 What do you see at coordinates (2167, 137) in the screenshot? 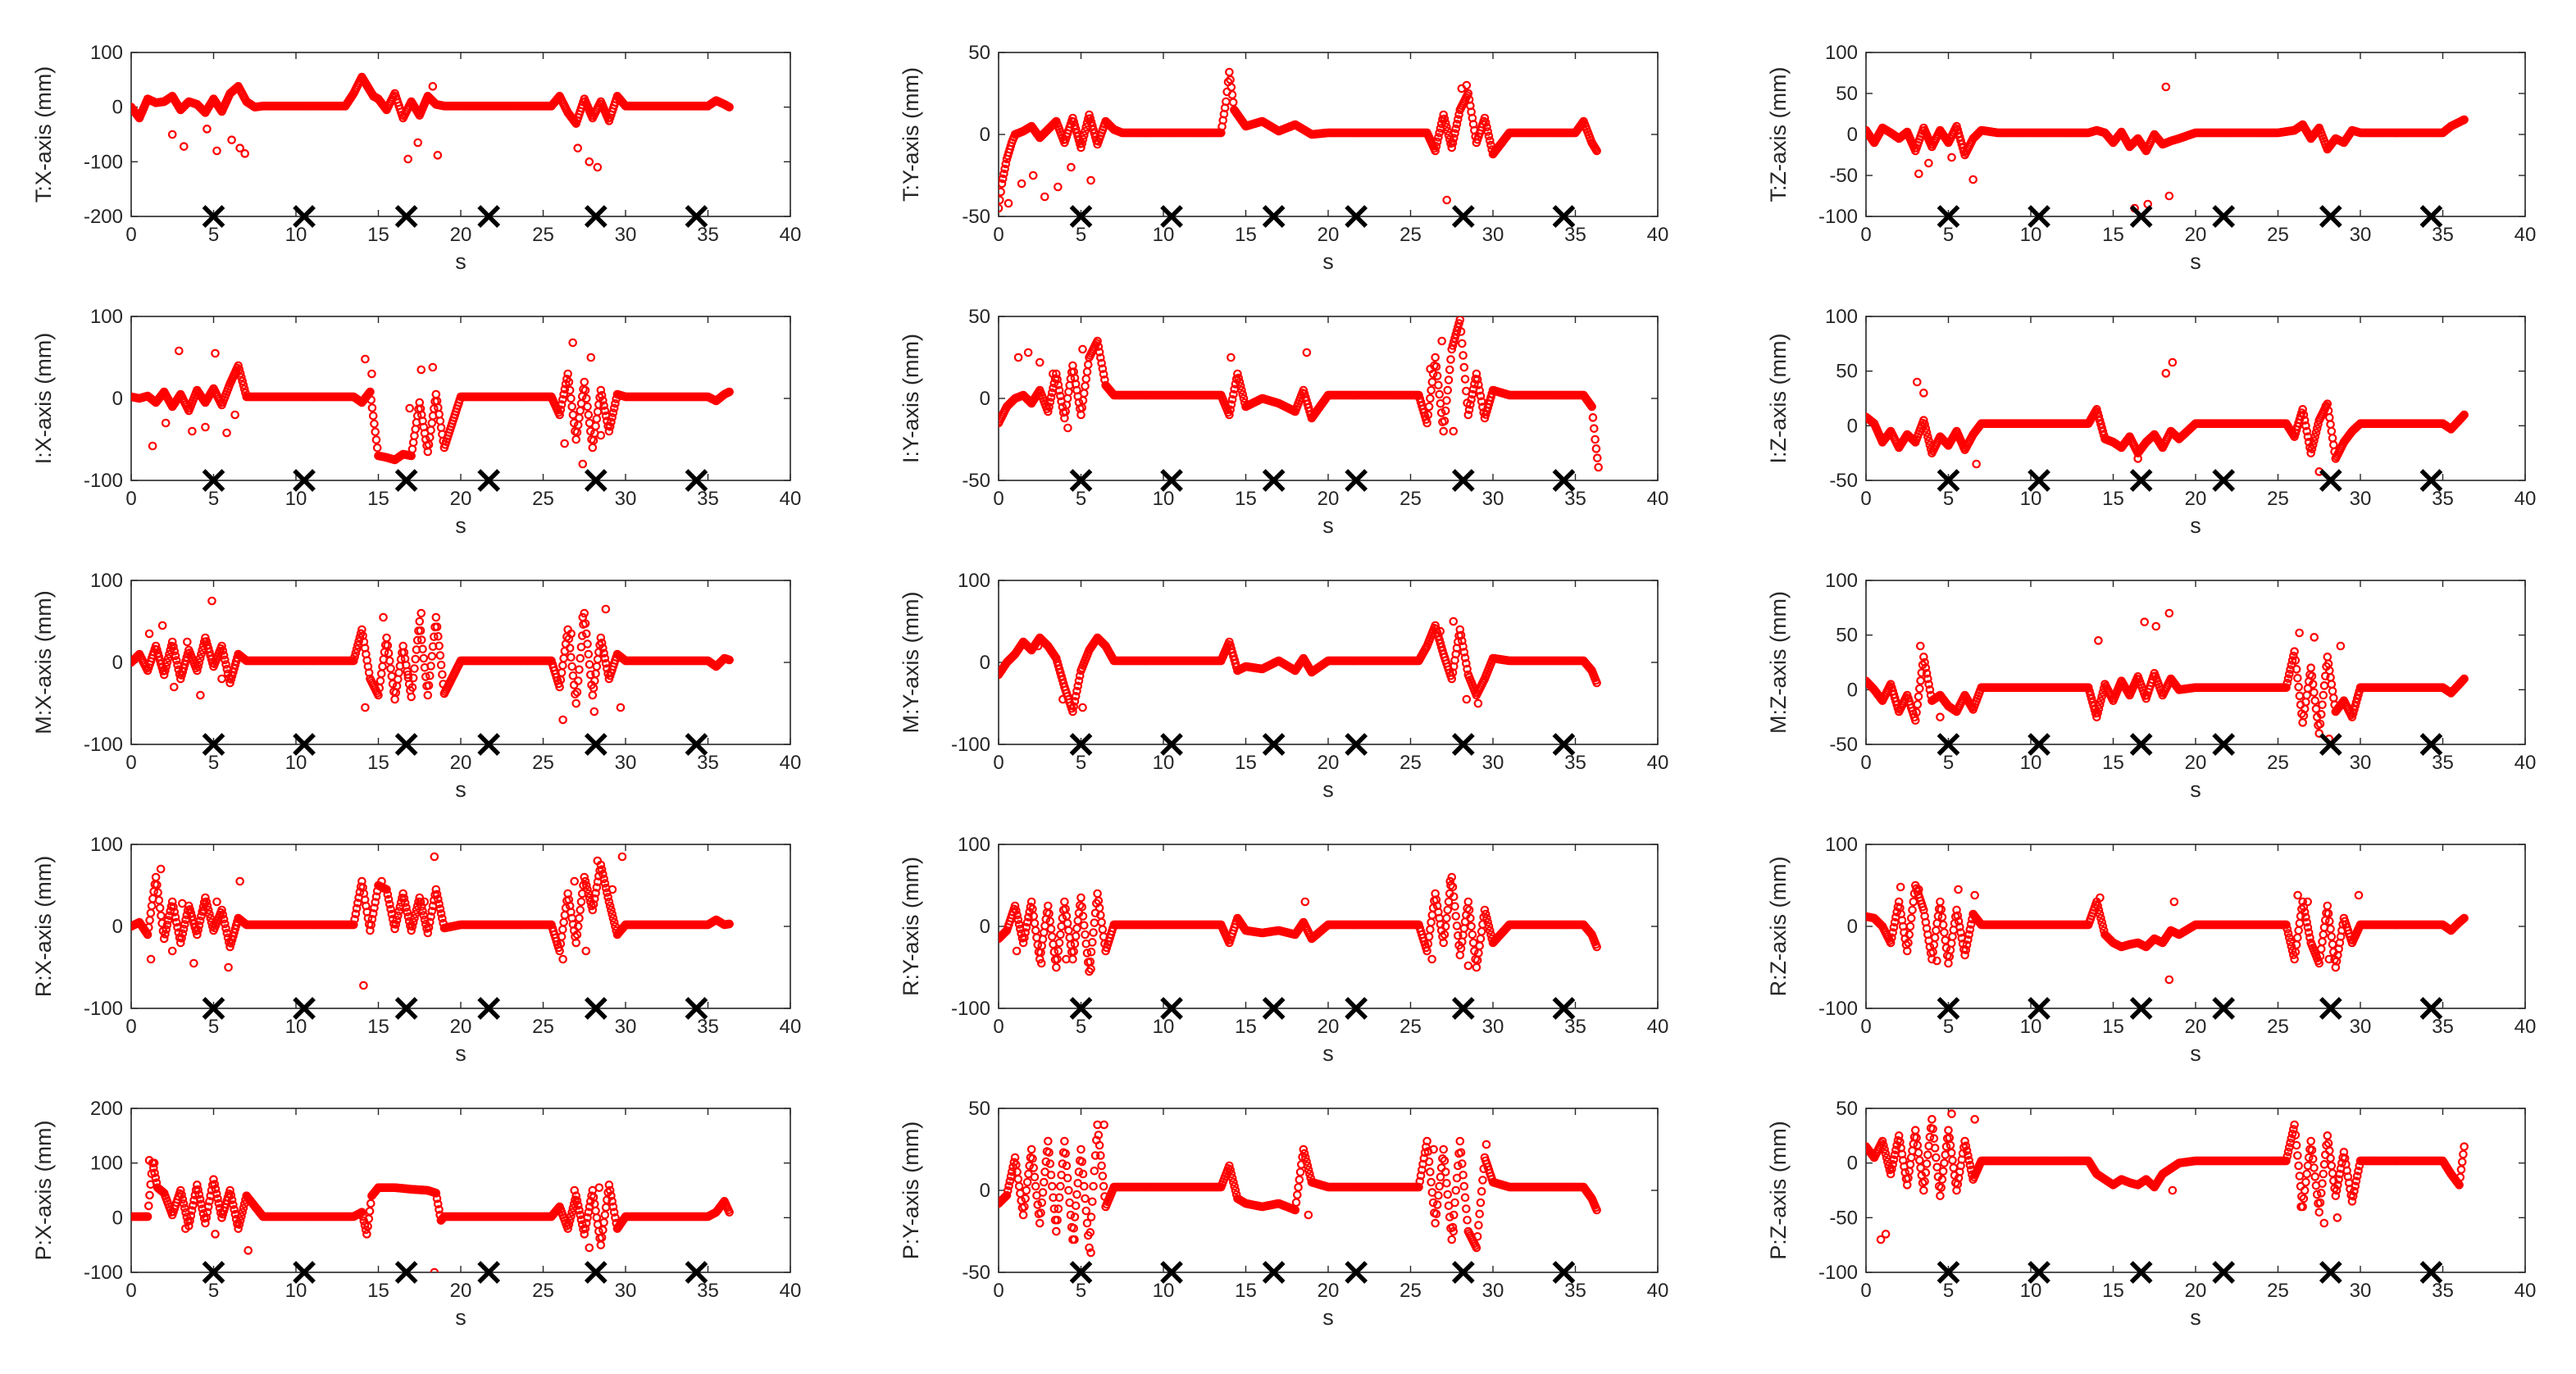
I see `series-trajectory` at bounding box center [2167, 137].